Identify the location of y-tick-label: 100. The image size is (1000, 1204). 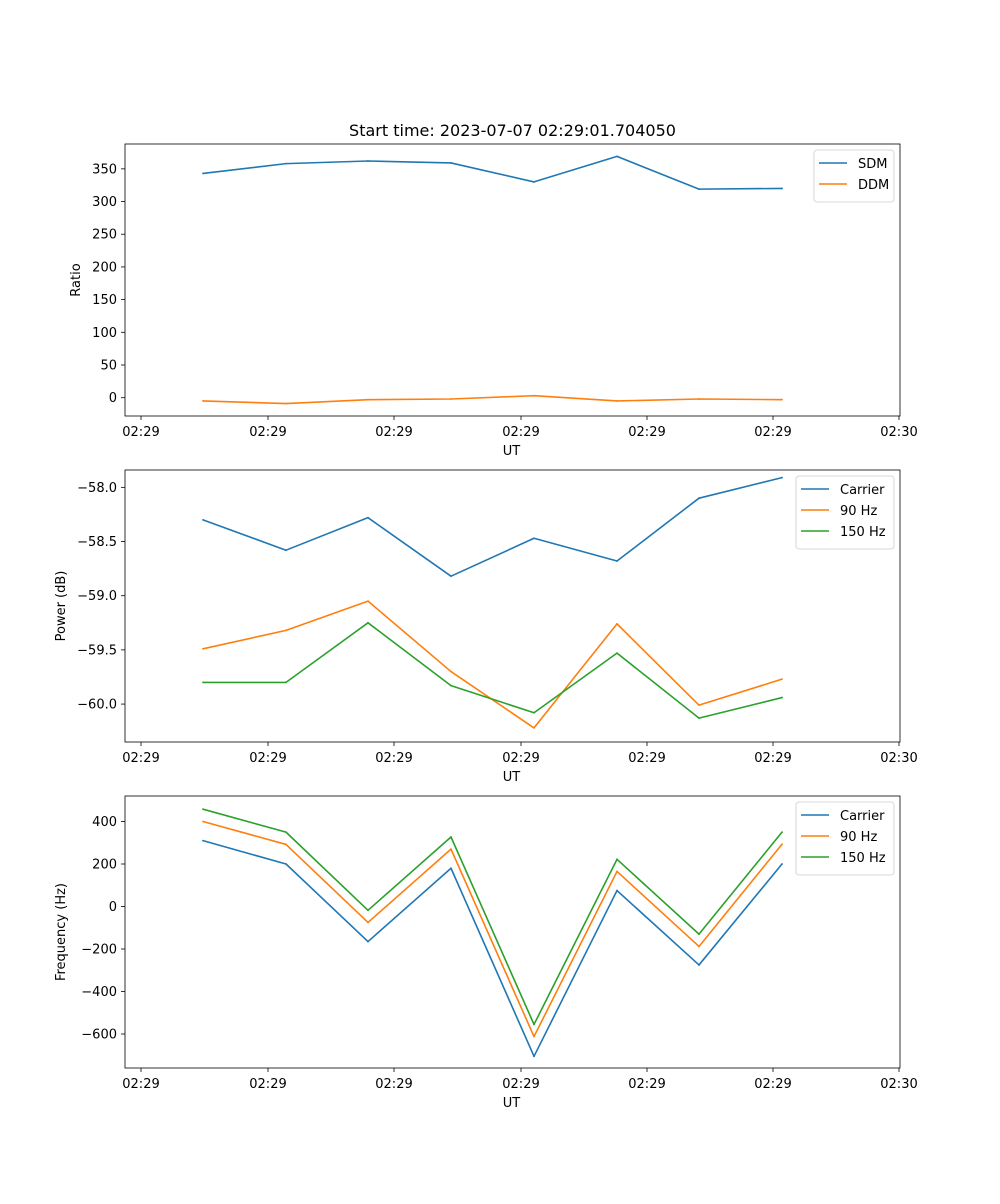
(104, 333).